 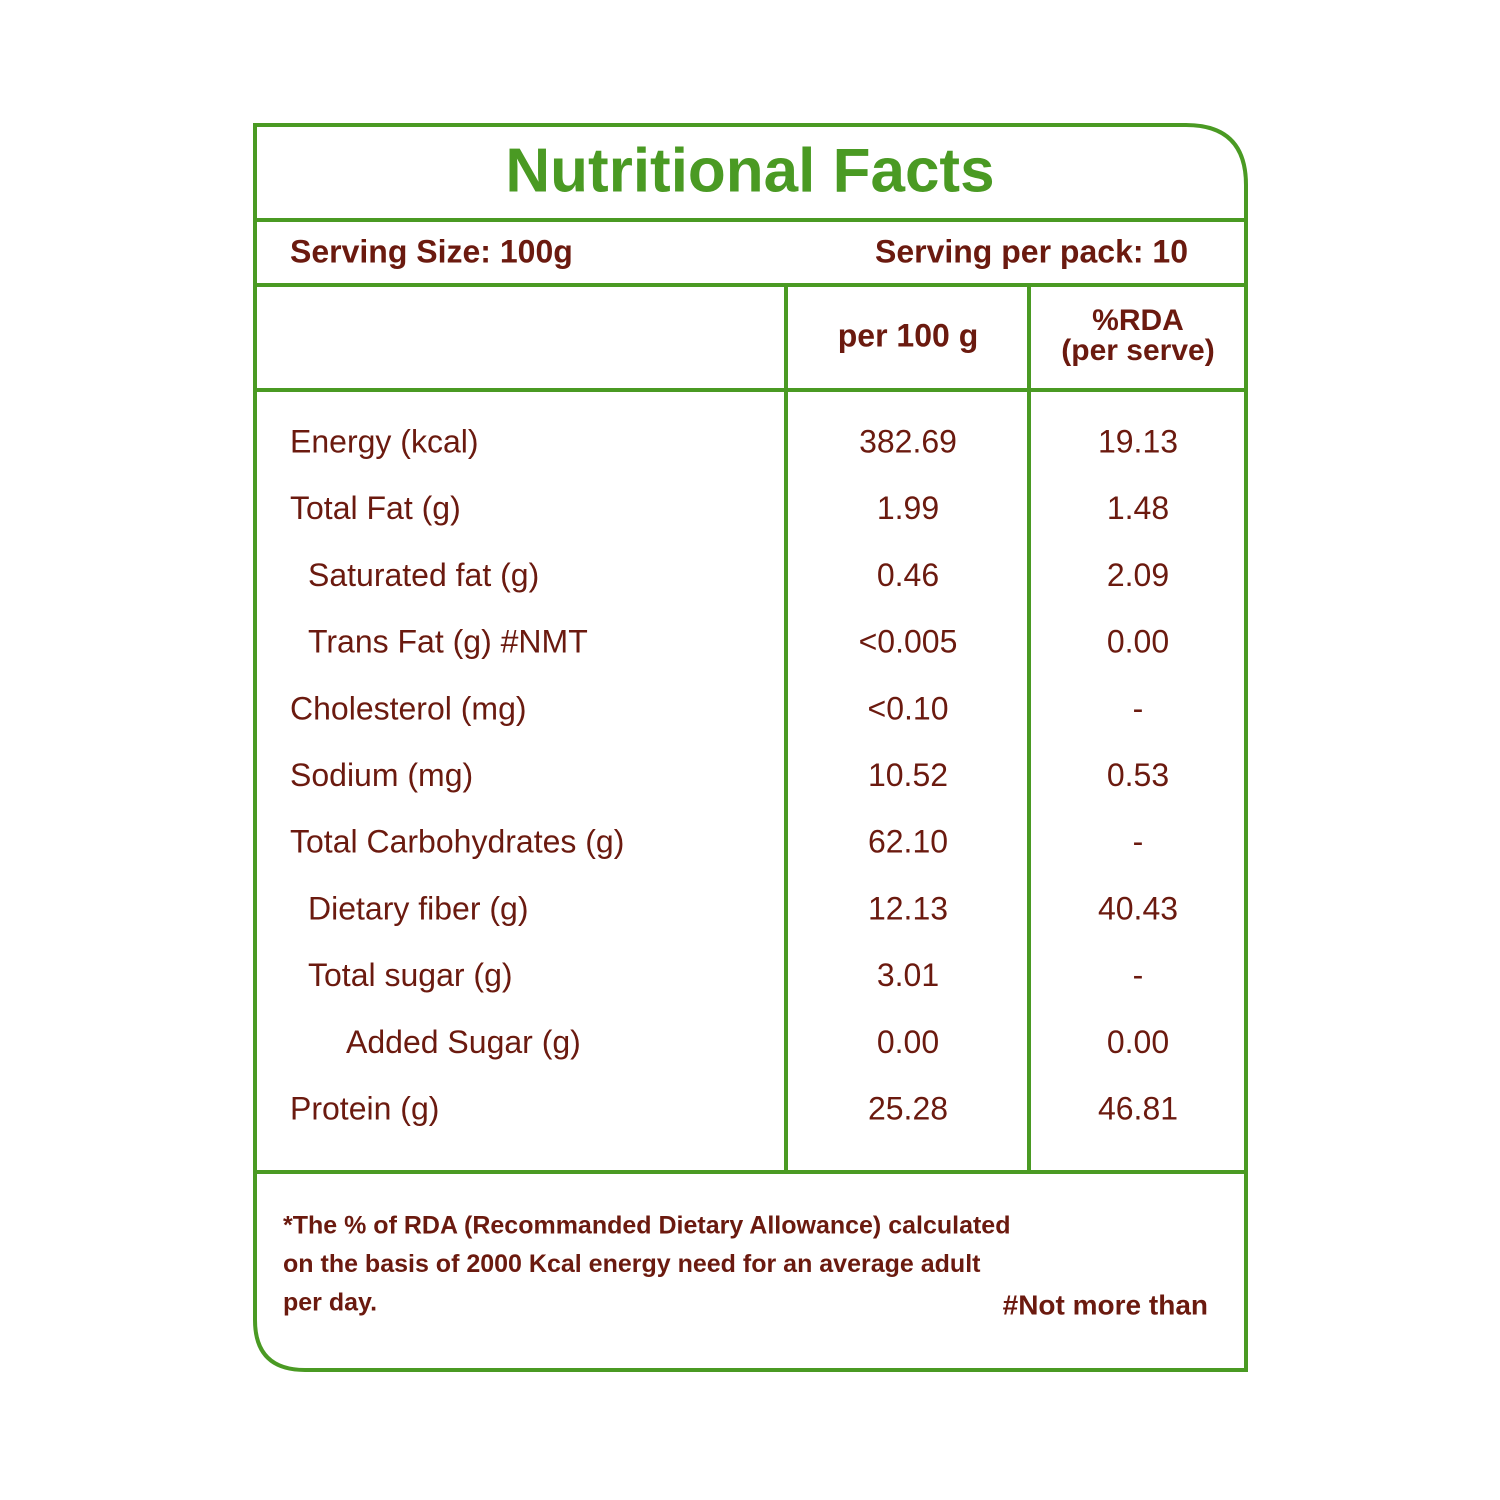 What do you see at coordinates (908, 508) in the screenshot?
I see `per-100g-value: 1.99` at bounding box center [908, 508].